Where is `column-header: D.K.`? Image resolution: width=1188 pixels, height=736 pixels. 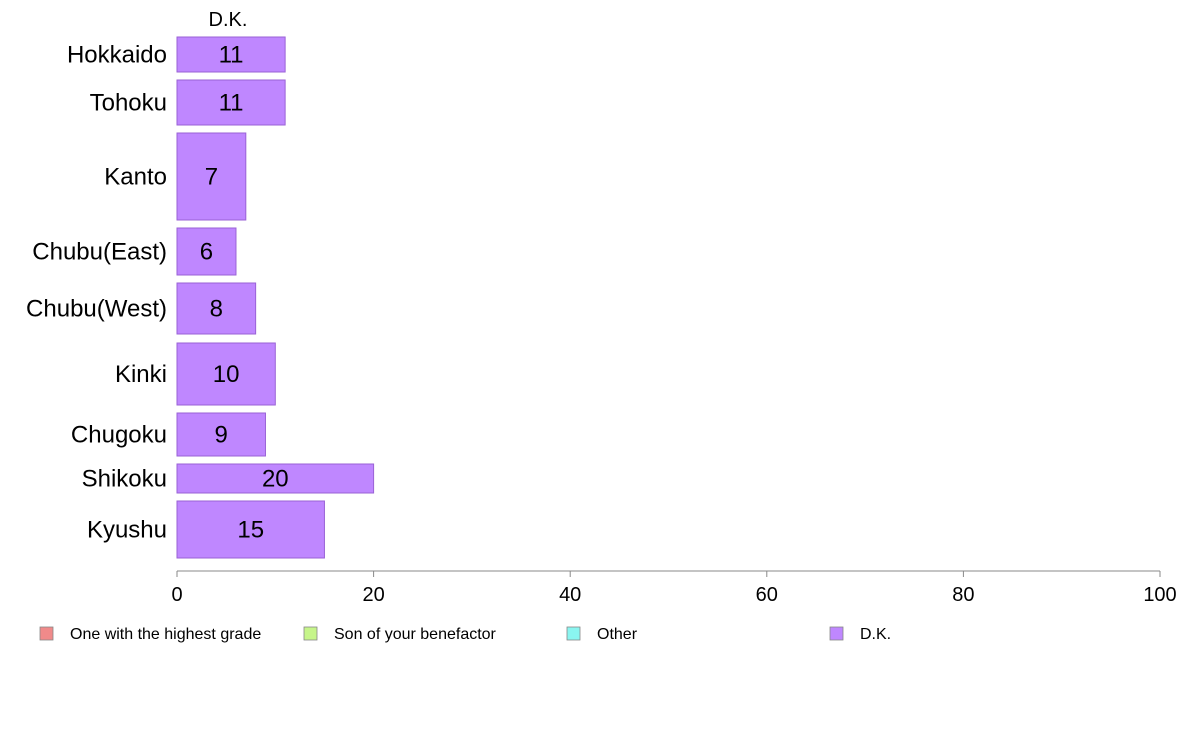 column-header: D.K. is located at coordinates (228, 20).